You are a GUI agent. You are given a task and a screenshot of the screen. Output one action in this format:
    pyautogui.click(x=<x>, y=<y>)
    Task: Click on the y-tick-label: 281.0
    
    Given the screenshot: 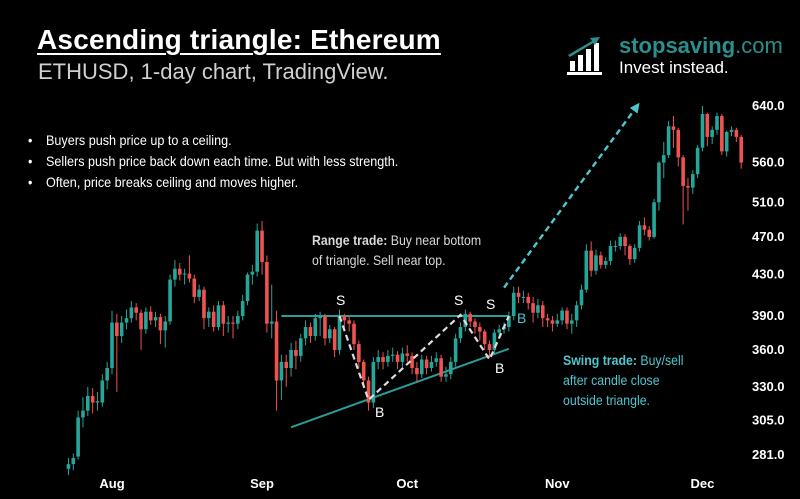 What is the action you would take?
    pyautogui.click(x=768, y=454)
    